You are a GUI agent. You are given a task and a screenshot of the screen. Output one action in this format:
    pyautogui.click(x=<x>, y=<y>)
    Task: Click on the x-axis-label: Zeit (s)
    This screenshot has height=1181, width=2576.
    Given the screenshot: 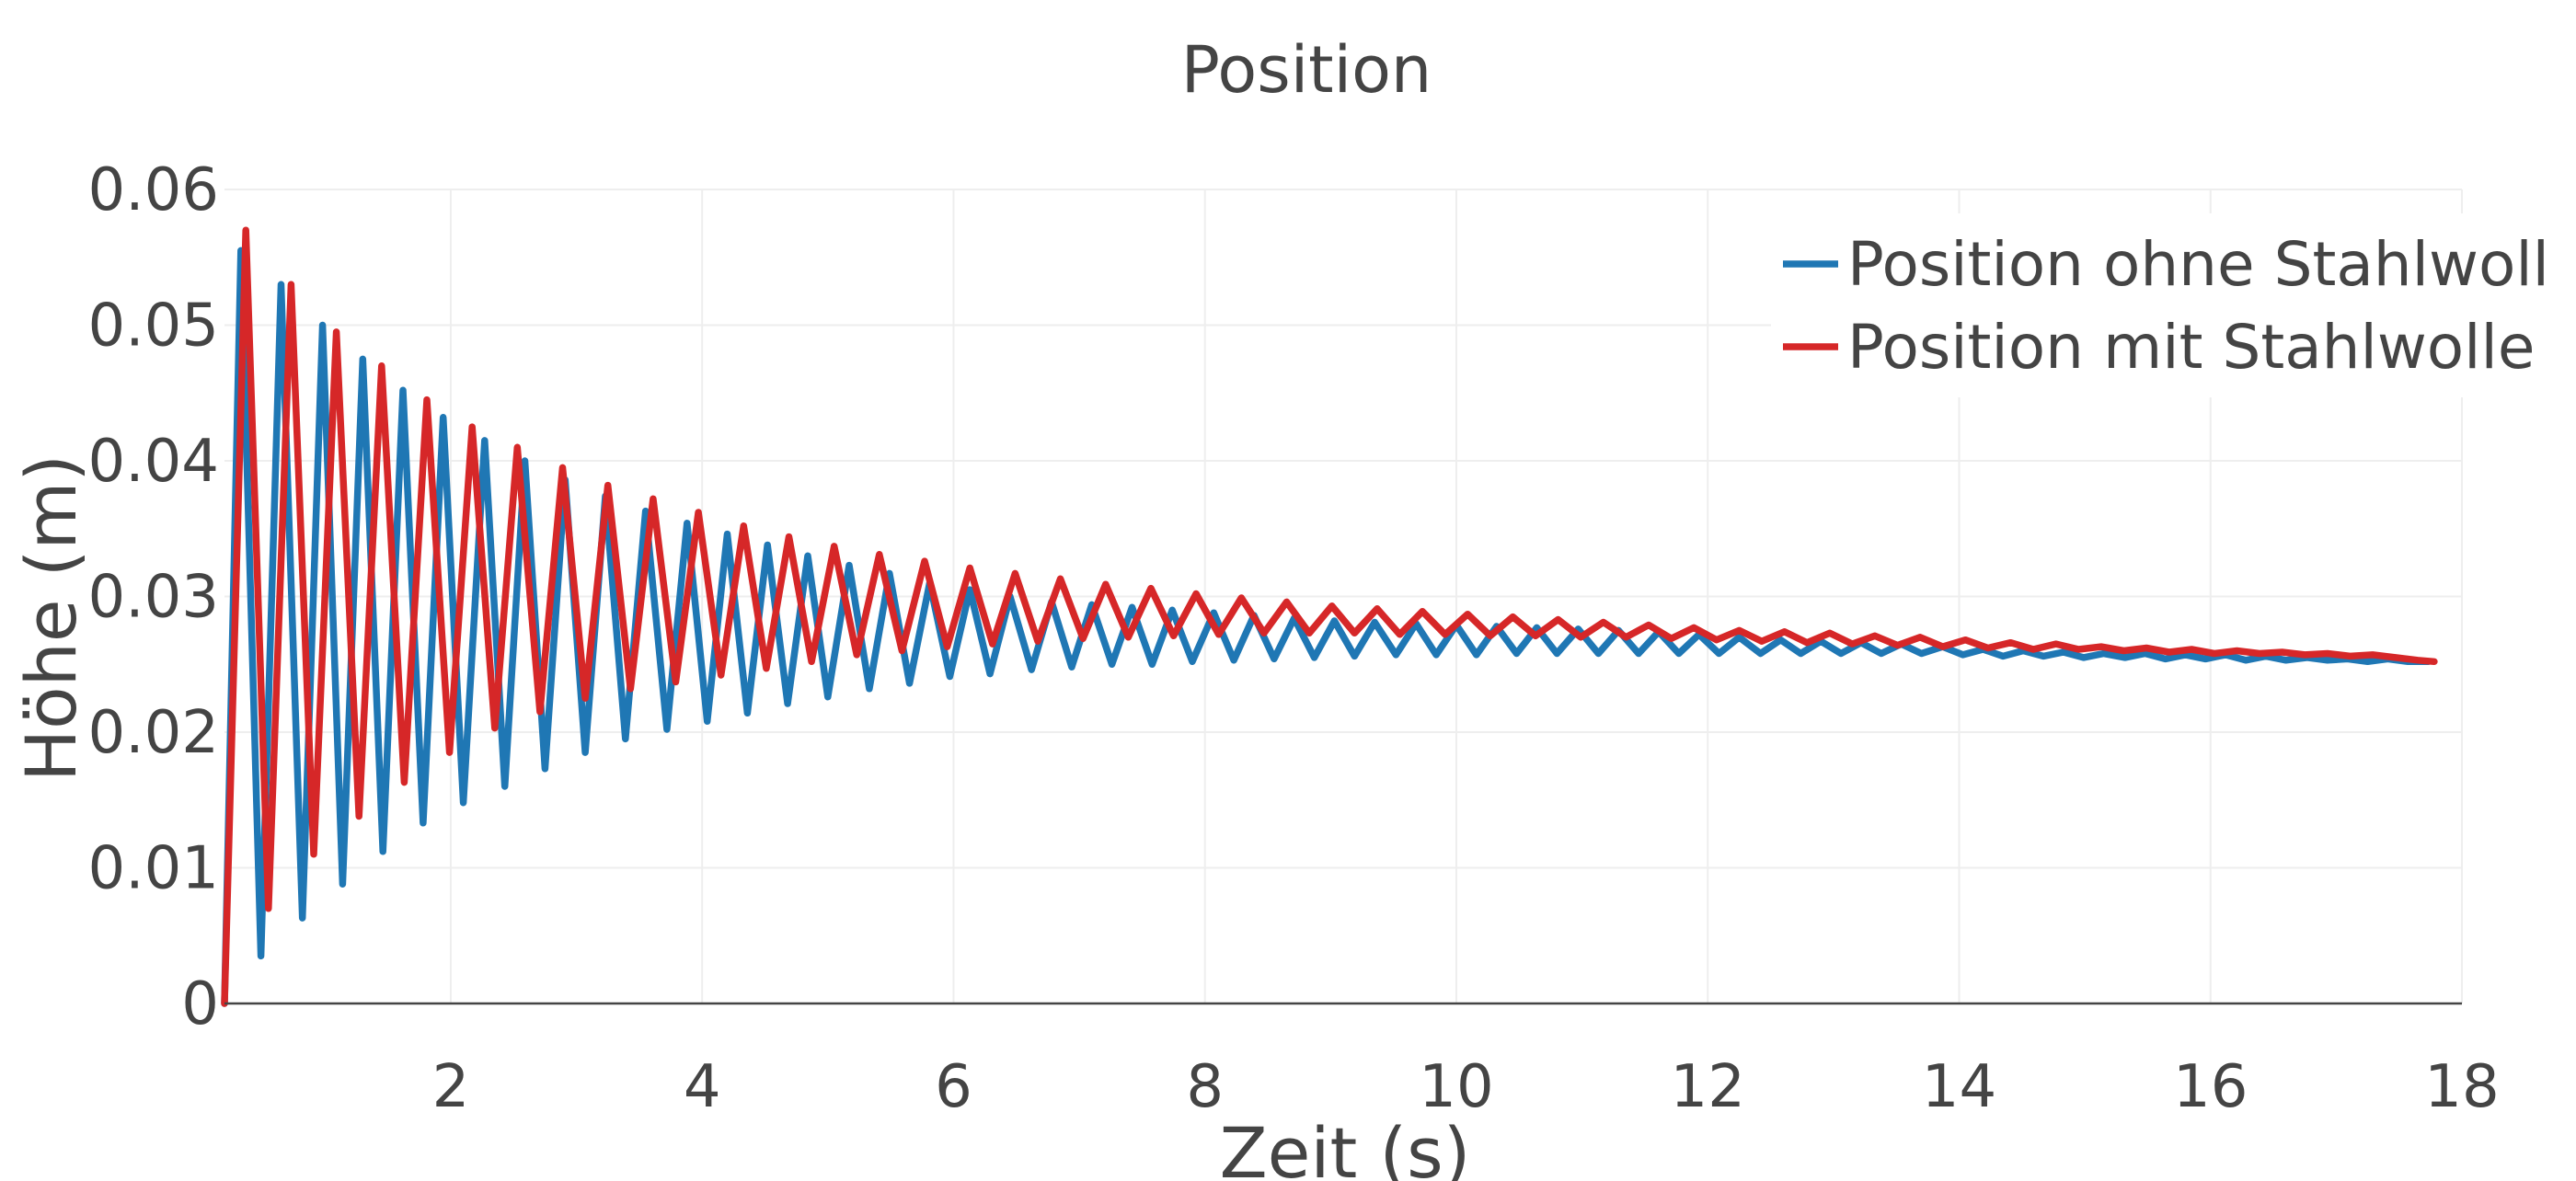 What is the action you would take?
    pyautogui.click(x=1345, y=1146)
    